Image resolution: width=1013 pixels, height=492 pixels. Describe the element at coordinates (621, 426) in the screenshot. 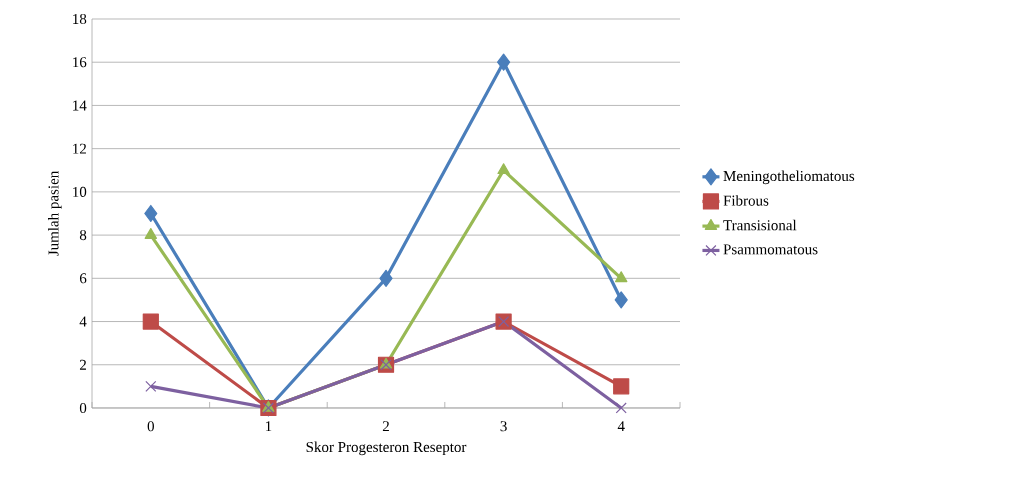

I see `x-tick-label: 4` at that location.